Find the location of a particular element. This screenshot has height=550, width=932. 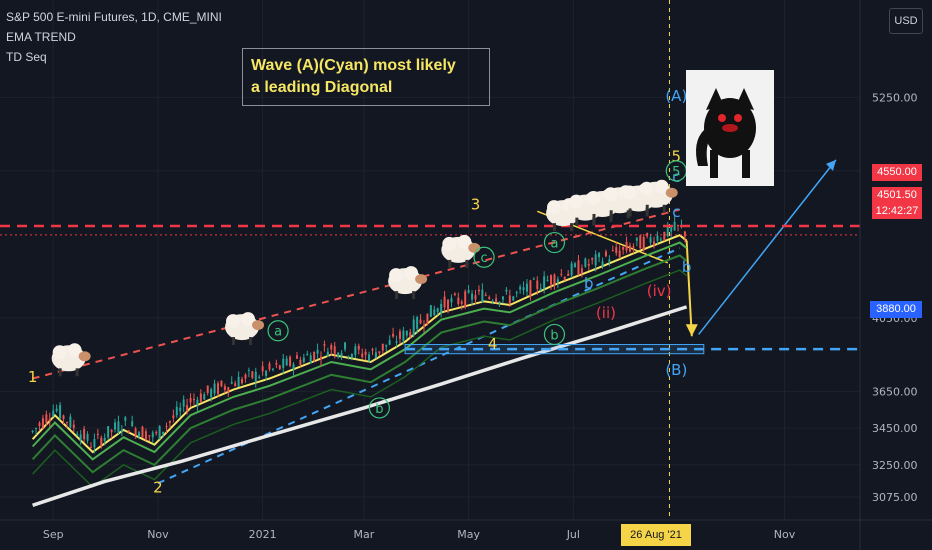

price-tag-4550: 4550.00 is located at coordinates (897, 172).